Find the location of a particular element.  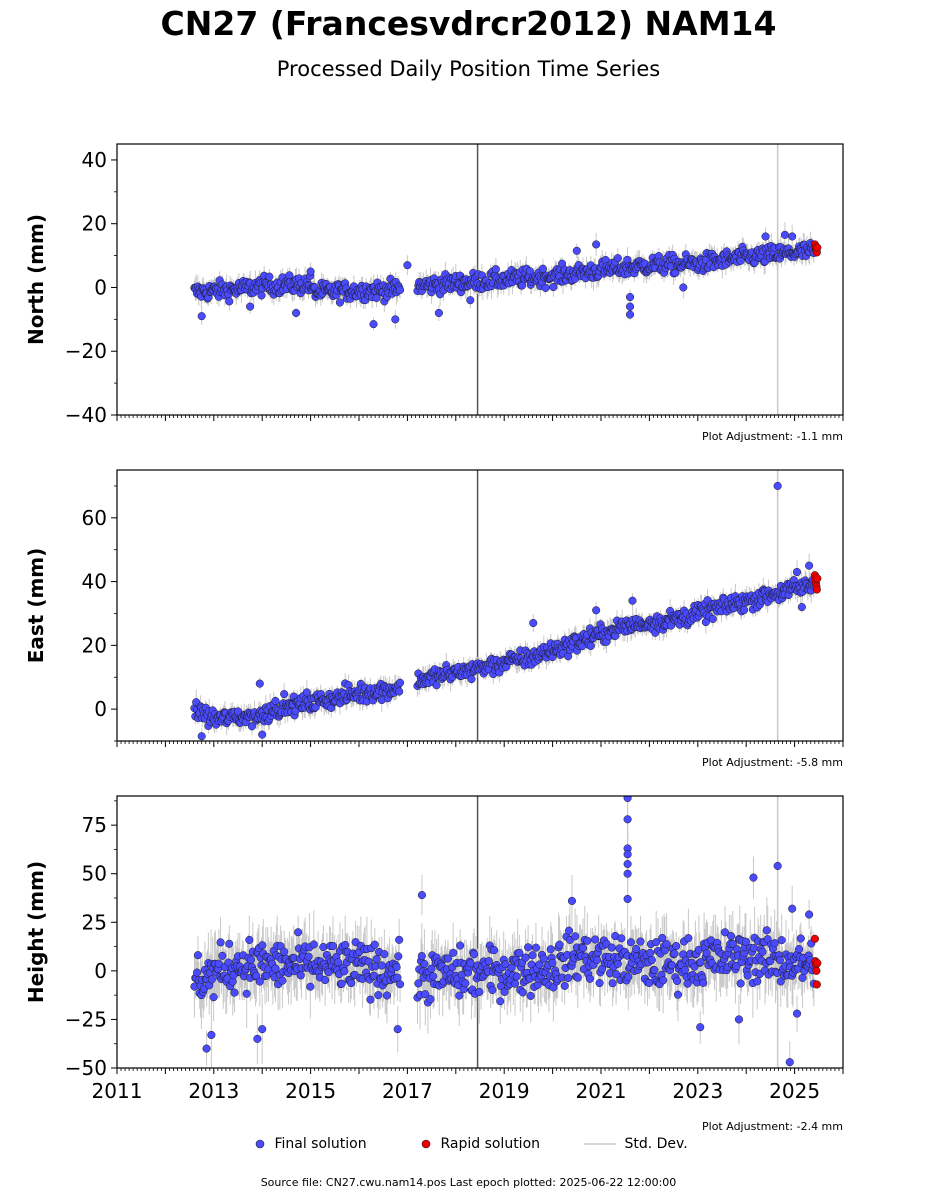

legend-rapid-label: Rapid solution is located at coordinates (490, 1144).